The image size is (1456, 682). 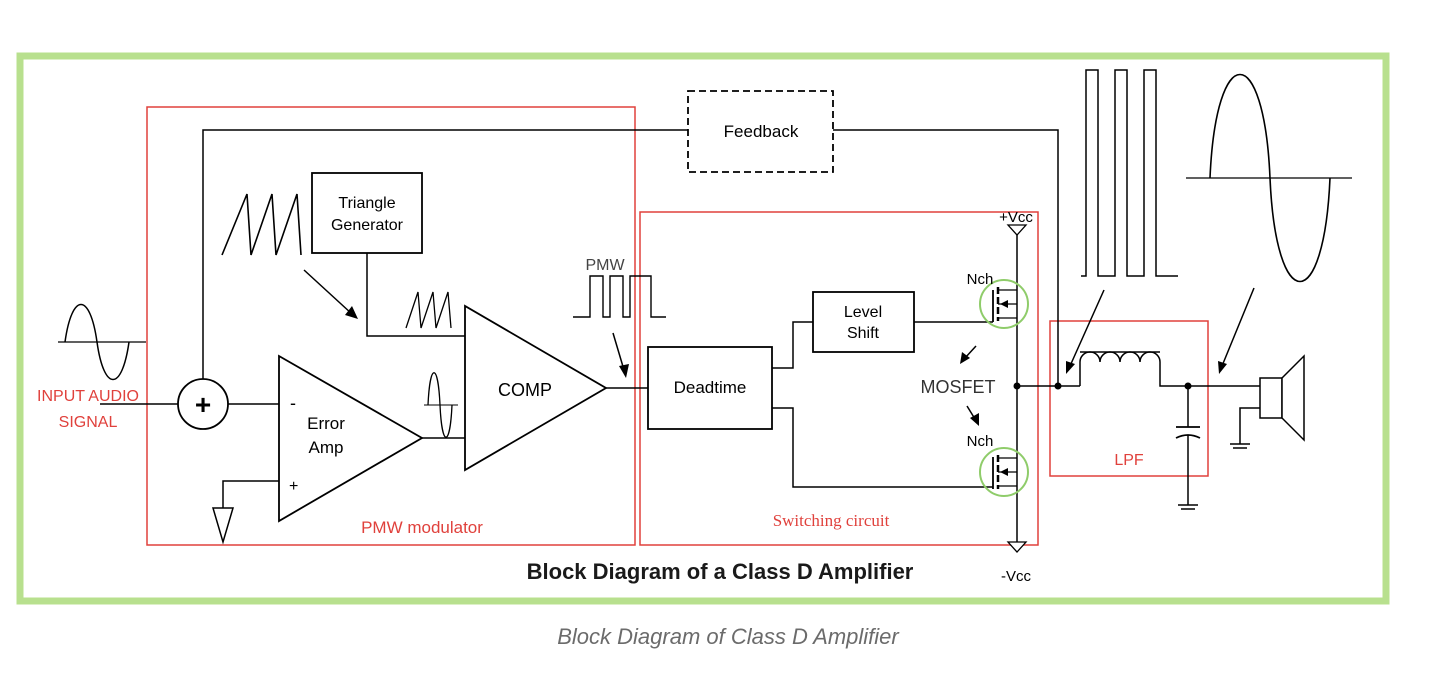 What do you see at coordinates (293, 486) in the screenshot?
I see `error-amp-plus: +` at bounding box center [293, 486].